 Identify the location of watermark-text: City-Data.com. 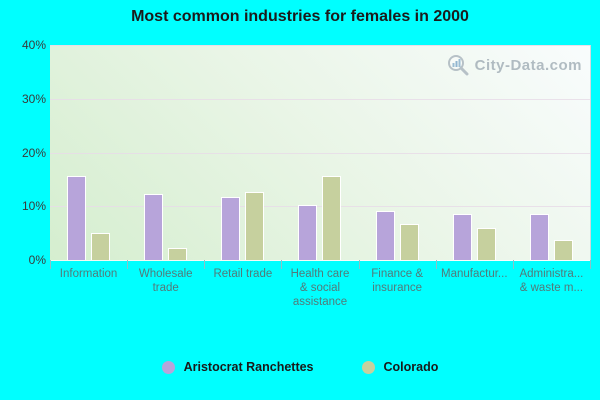
(528, 65).